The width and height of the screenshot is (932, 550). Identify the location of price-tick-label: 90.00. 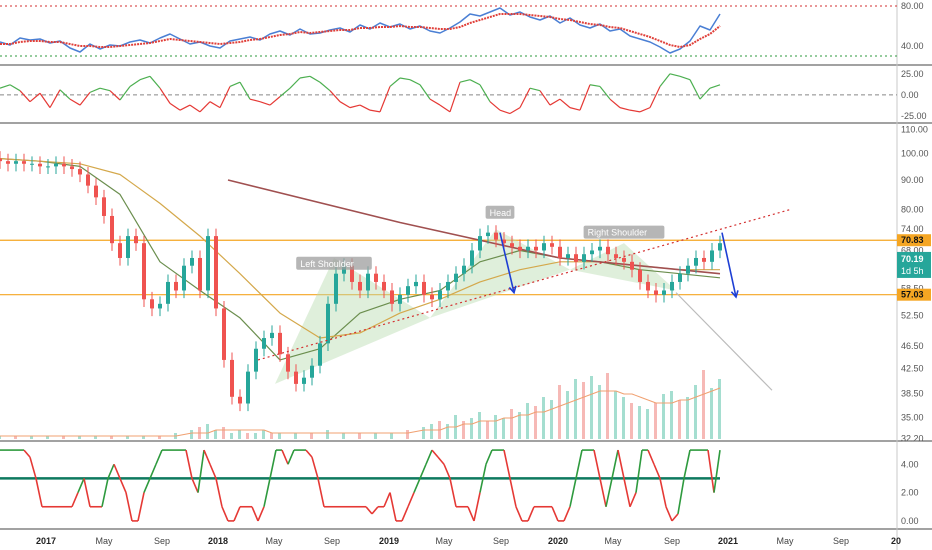
(912, 180).